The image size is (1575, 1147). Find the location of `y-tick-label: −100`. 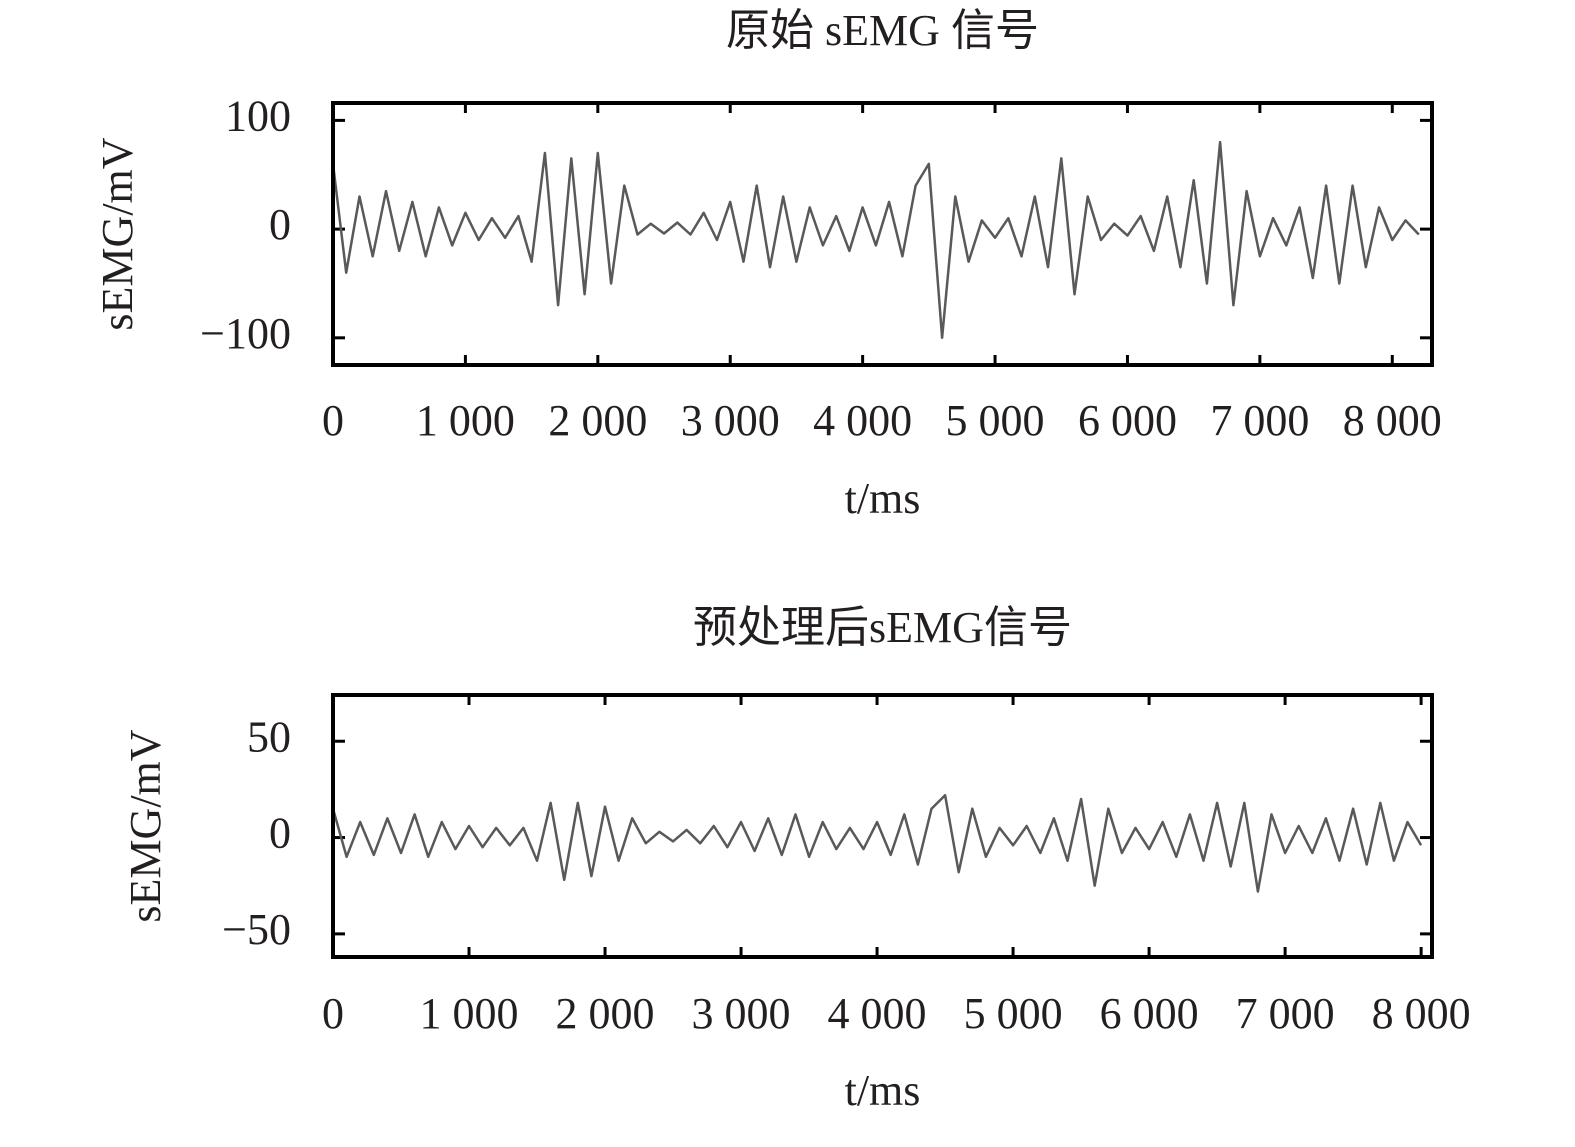

y-tick-label: −100 is located at coordinates (245, 333).